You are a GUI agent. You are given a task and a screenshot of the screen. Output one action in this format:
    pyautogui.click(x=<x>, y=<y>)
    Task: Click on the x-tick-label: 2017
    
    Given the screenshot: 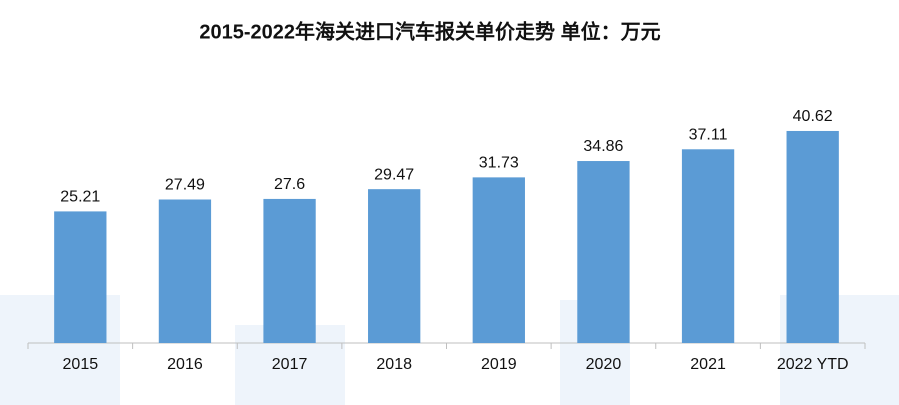 What is the action you would take?
    pyautogui.click(x=290, y=364)
    